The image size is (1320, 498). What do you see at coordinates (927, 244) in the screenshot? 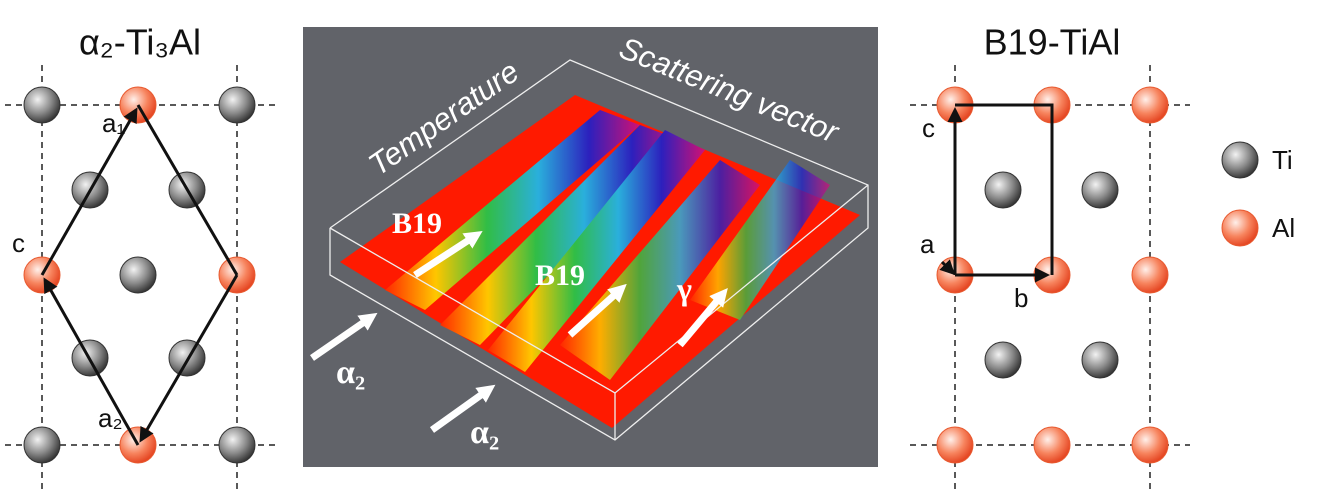
I see `vector-label: a` at bounding box center [927, 244].